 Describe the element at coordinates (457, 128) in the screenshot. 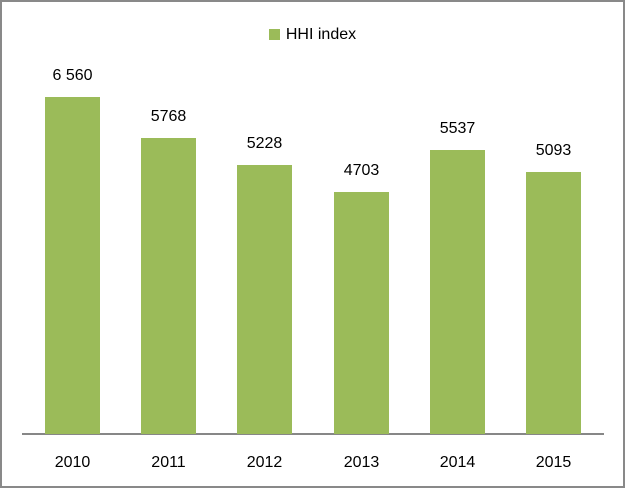

I see `bar-value-label: 5537` at that location.